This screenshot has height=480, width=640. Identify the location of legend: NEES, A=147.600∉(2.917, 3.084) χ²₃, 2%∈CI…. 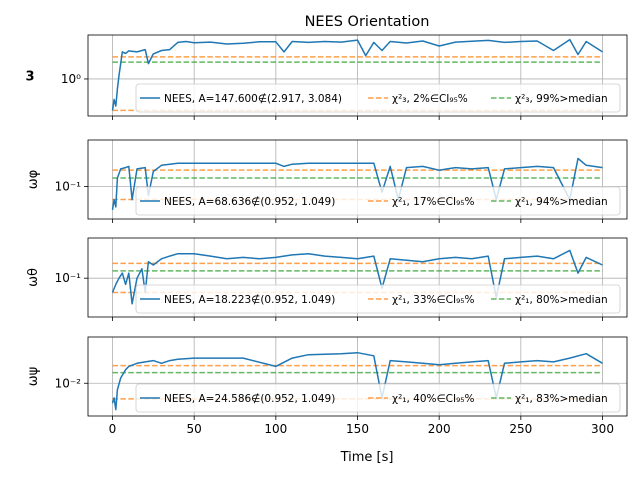
(378, 98).